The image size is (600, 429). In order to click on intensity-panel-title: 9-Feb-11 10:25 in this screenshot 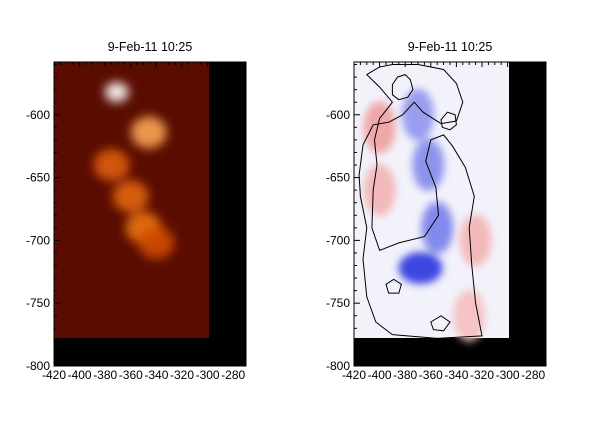, I will do `click(150, 47)`.